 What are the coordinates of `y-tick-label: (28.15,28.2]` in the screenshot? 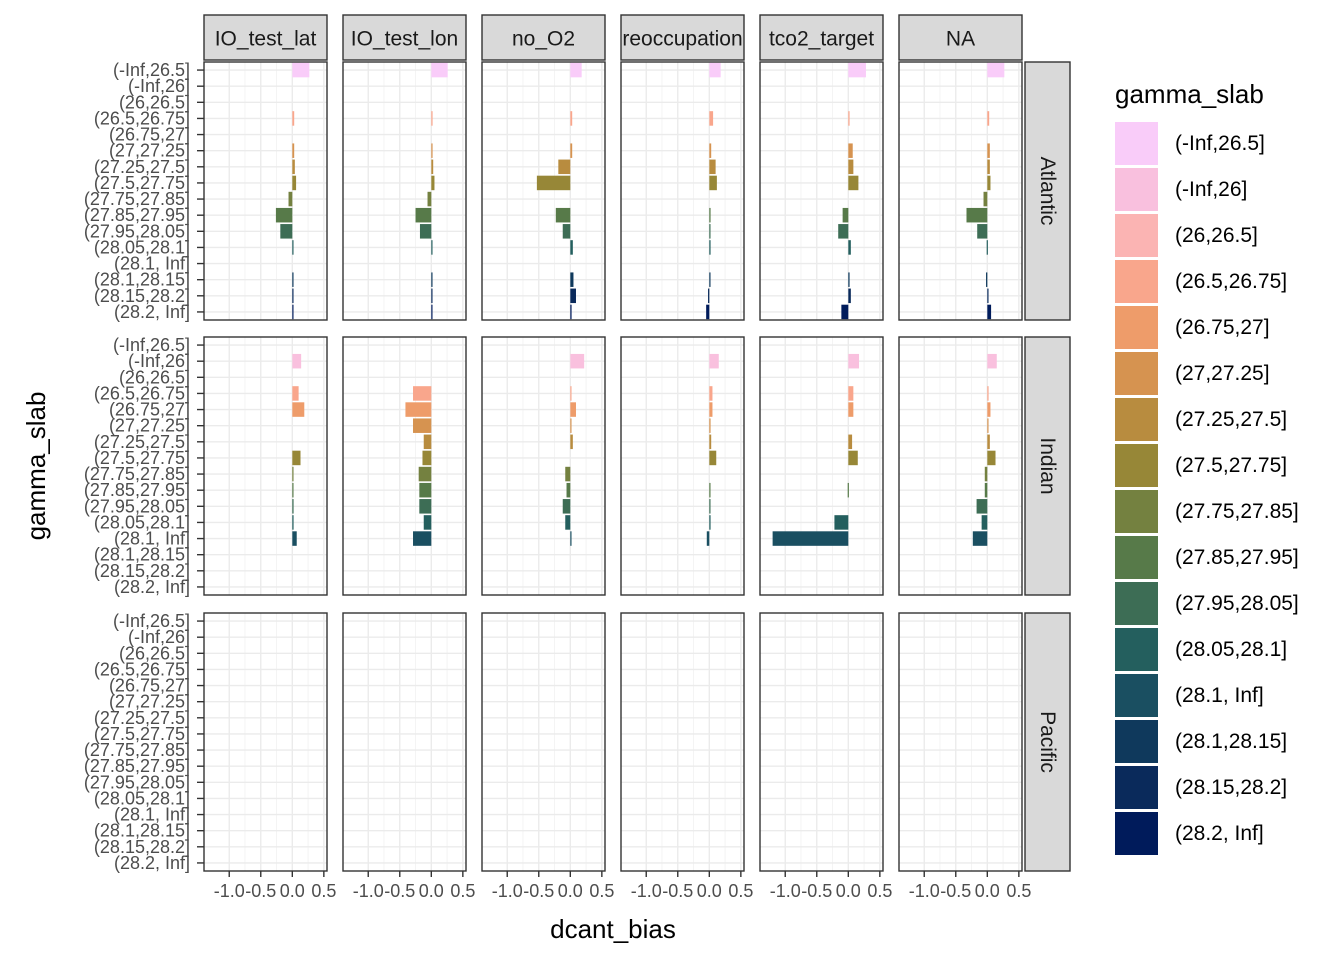 It's located at (142, 571).